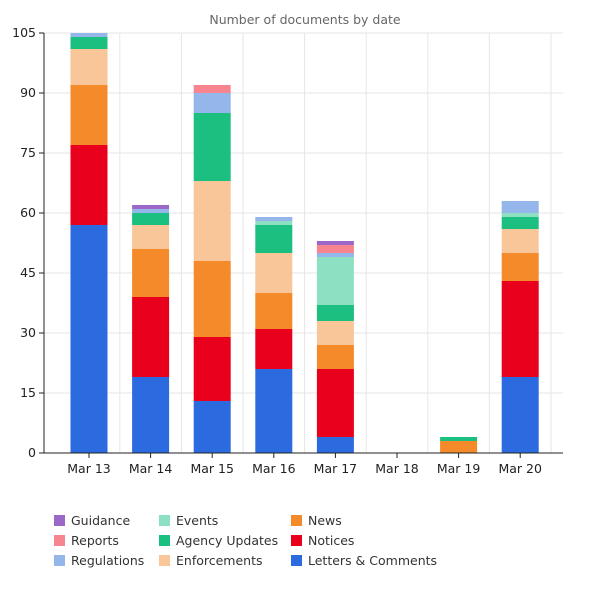  Describe the element at coordinates (373, 560) in the screenshot. I see `legend-label: Letters & Comments` at that location.